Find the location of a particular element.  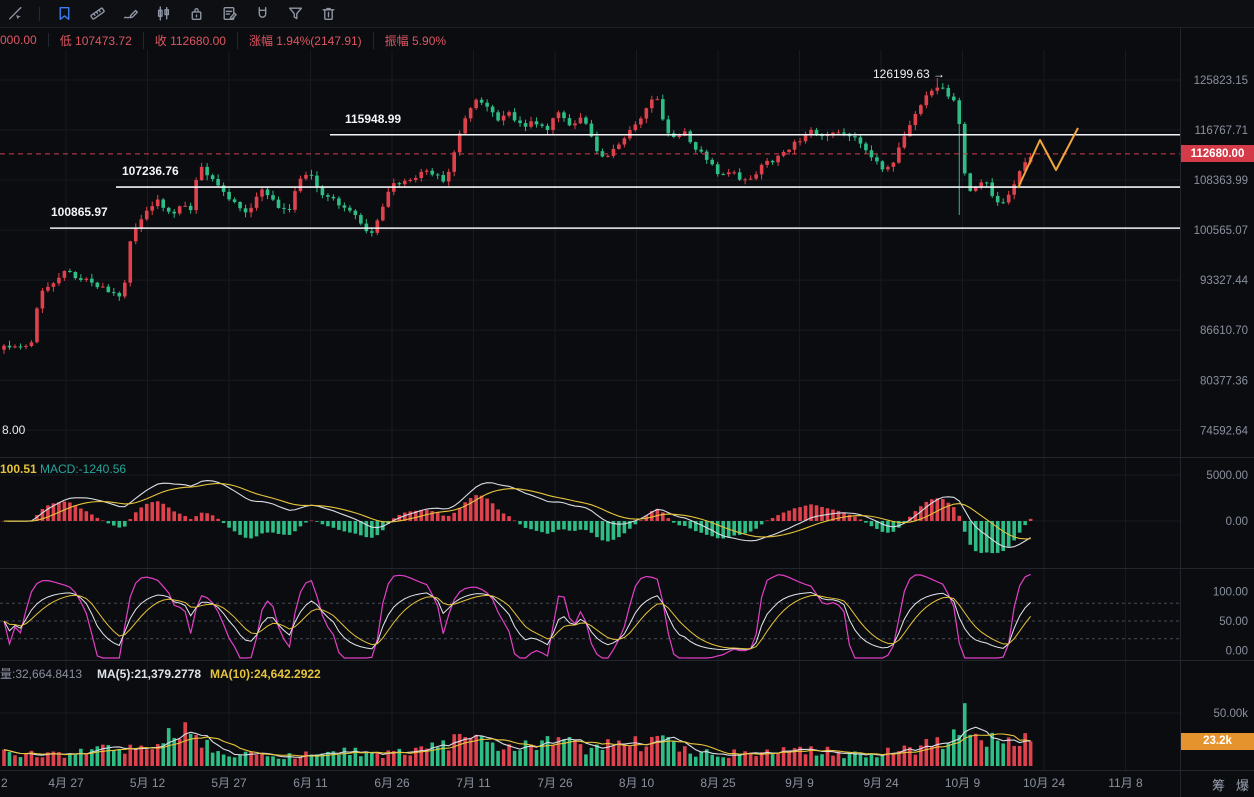

toolbar-separator is located at coordinates (39, 13).